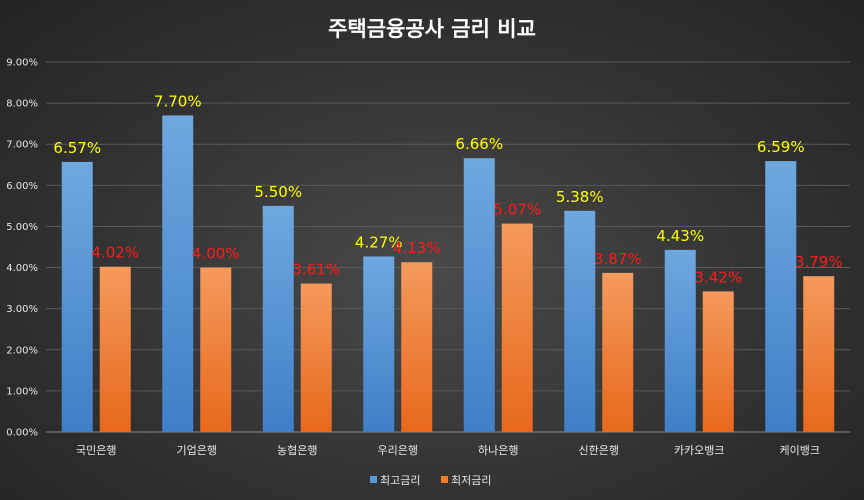 Image resolution: width=864 pixels, height=500 pixels. I want to click on x-tick-label: 신한은행, so click(599, 450).